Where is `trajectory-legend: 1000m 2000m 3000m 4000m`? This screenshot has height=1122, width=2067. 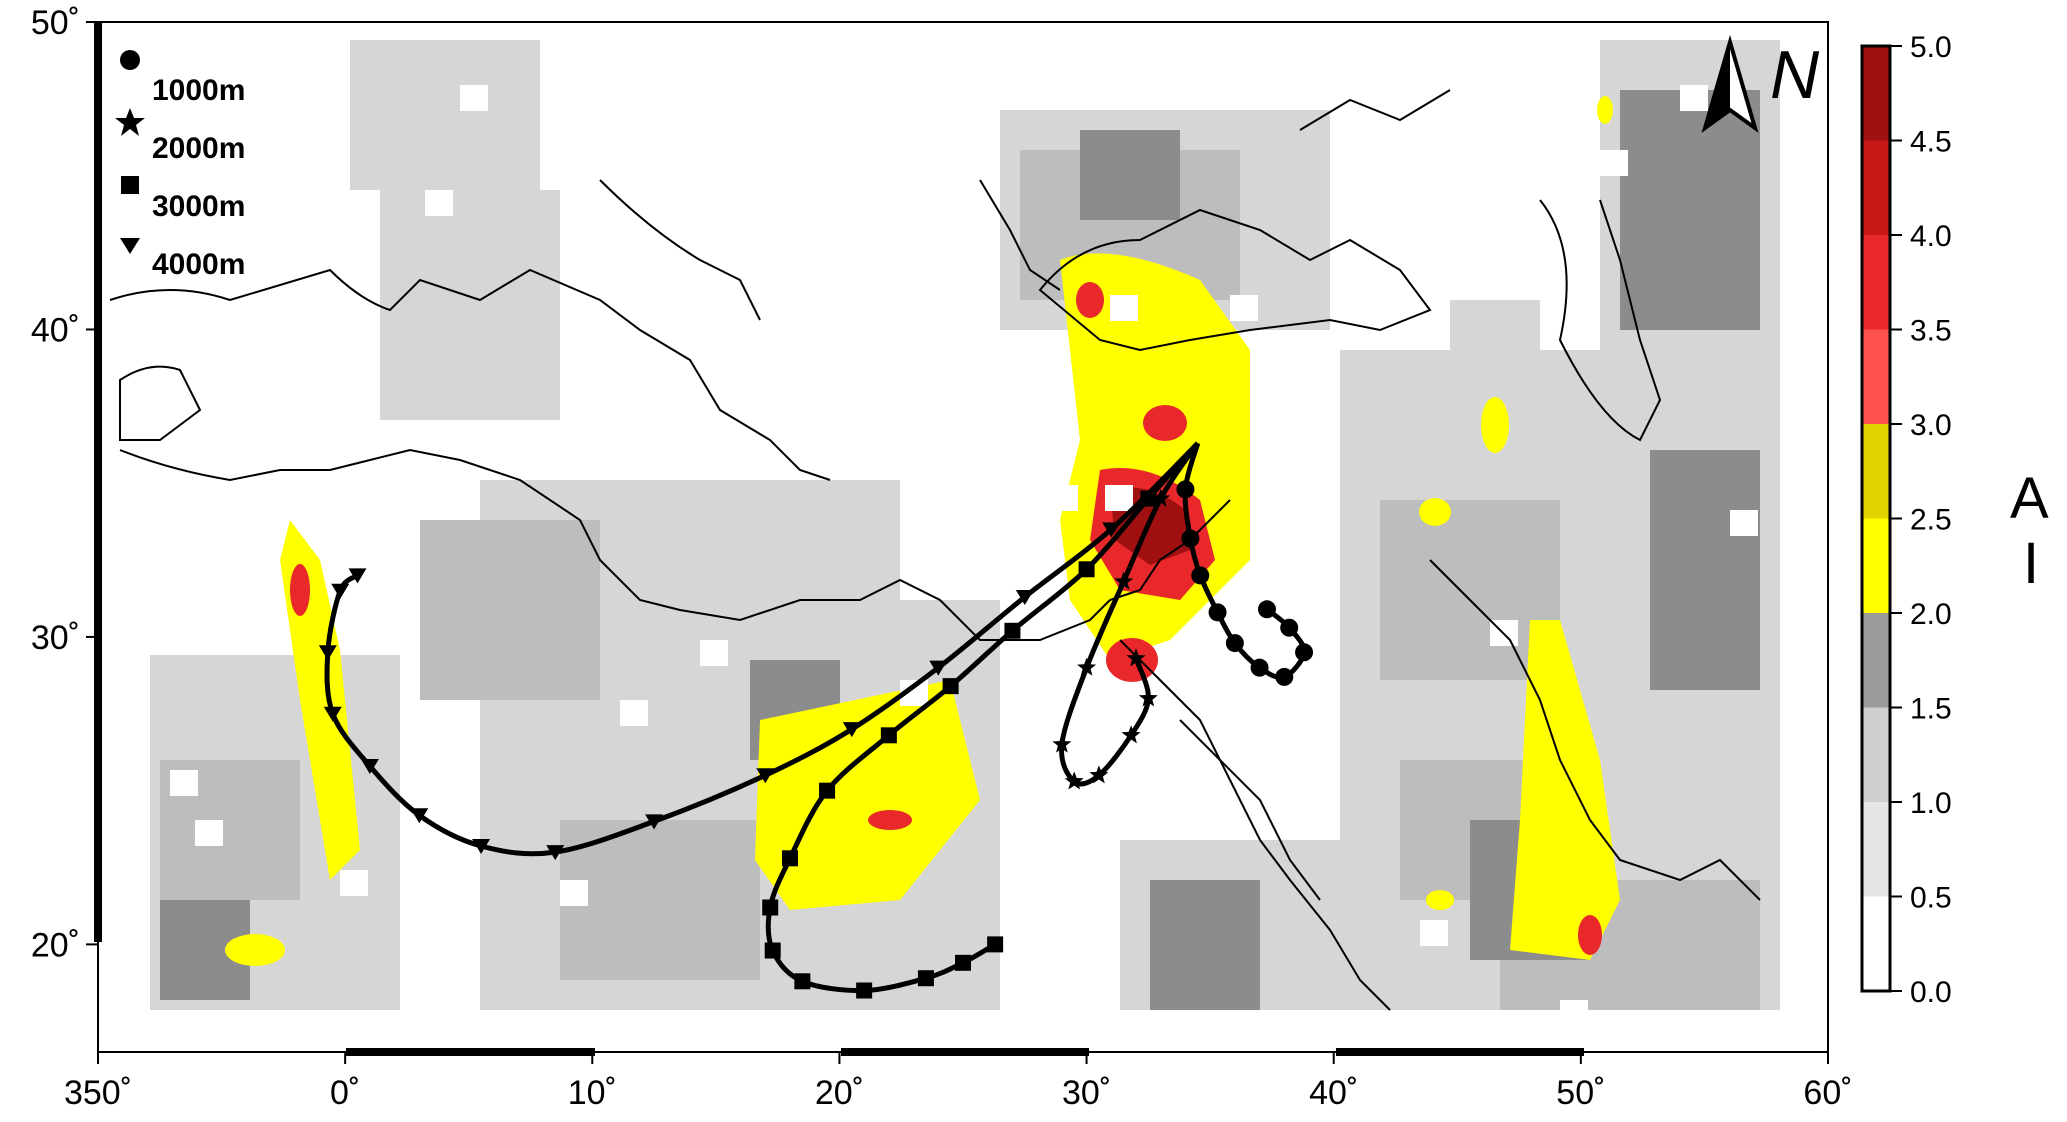 trajectory-legend: 1000m 2000m 3000m 4000m is located at coordinates (180, 165).